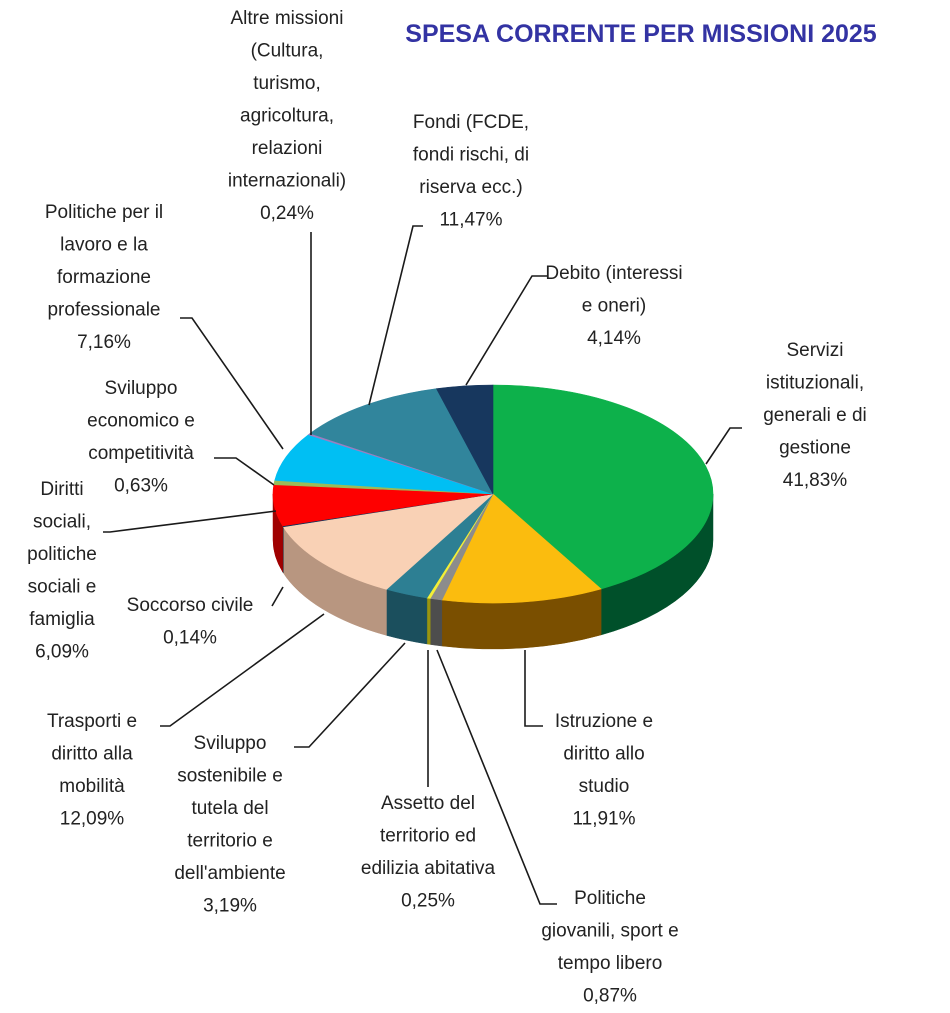  I want to click on slice-label-line: istituzionali,, so click(815, 383).